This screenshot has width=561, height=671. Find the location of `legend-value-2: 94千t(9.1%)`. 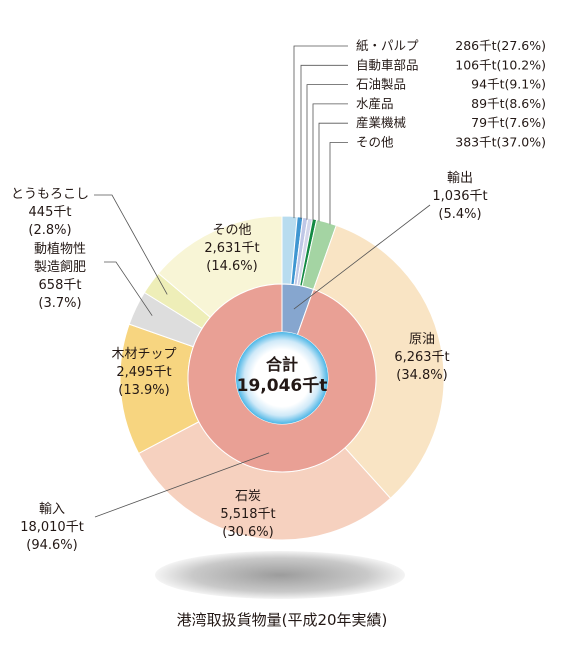

legend-value-2: 94千t(9.1%) is located at coordinates (508, 84).